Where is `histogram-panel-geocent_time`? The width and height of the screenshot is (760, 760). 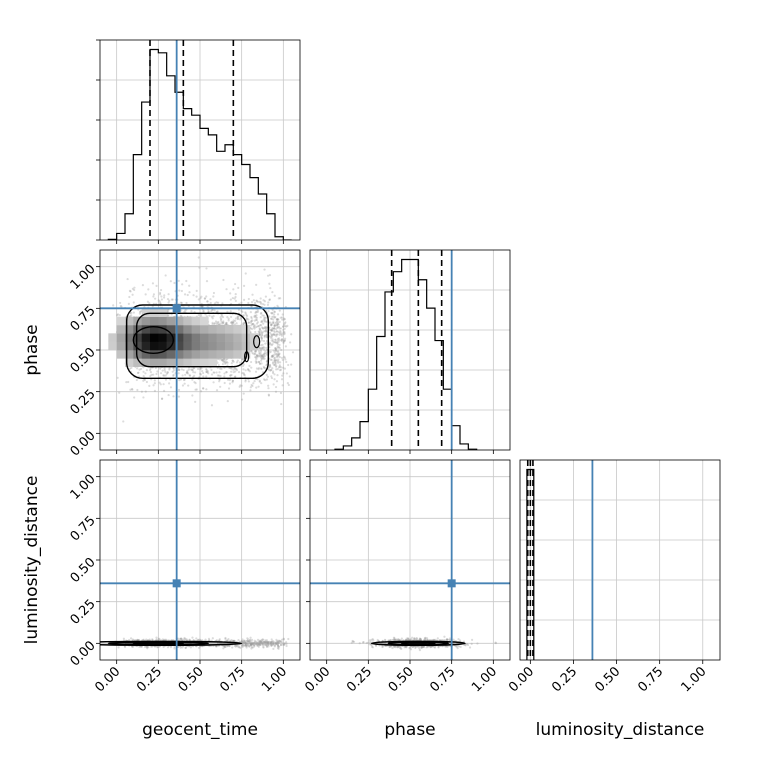 histogram-panel-geocent_time is located at coordinates (200, 140).